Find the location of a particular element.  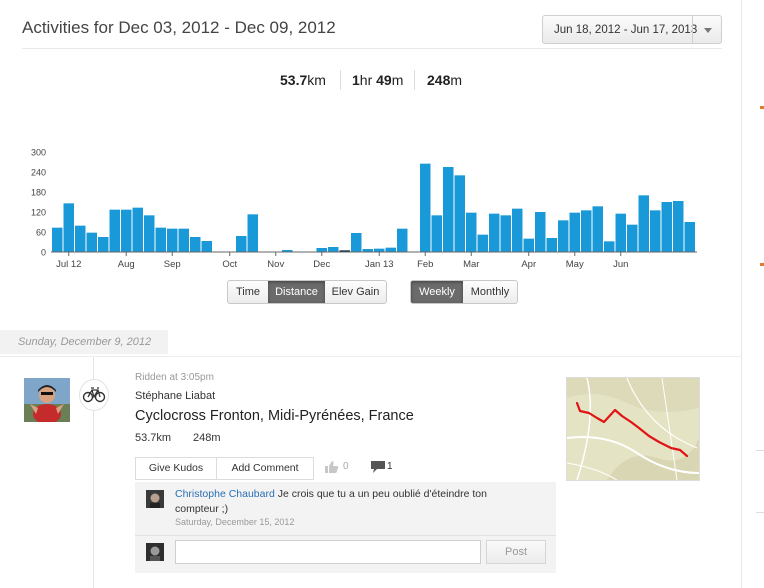

y-tick-label: 120 is located at coordinates (38, 213).